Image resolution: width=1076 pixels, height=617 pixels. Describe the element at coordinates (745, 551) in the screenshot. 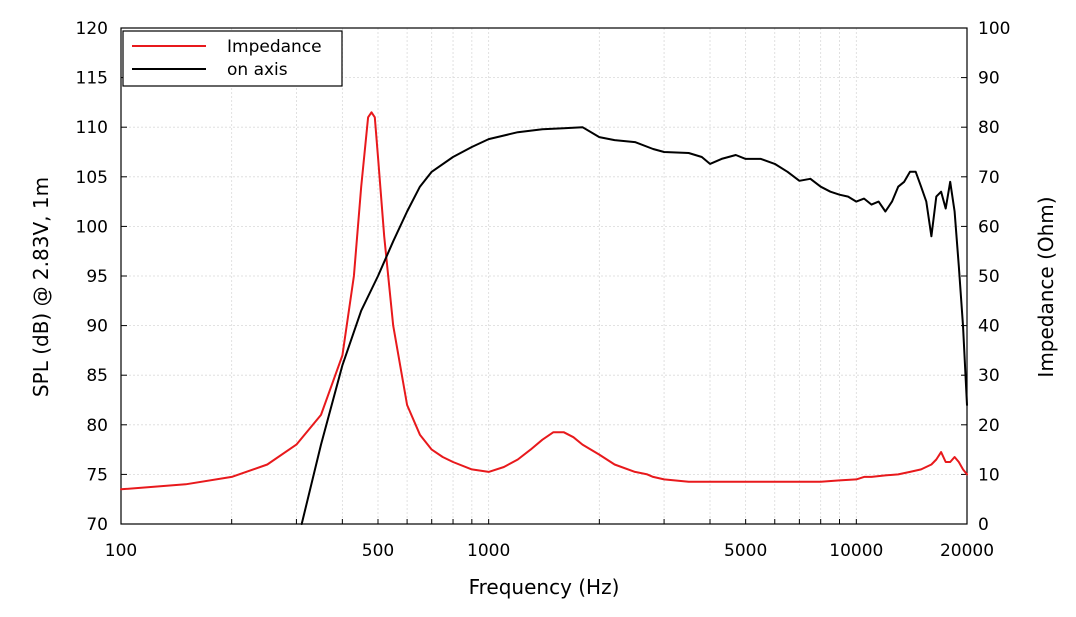

I see `x-tick-label: 5000` at that location.